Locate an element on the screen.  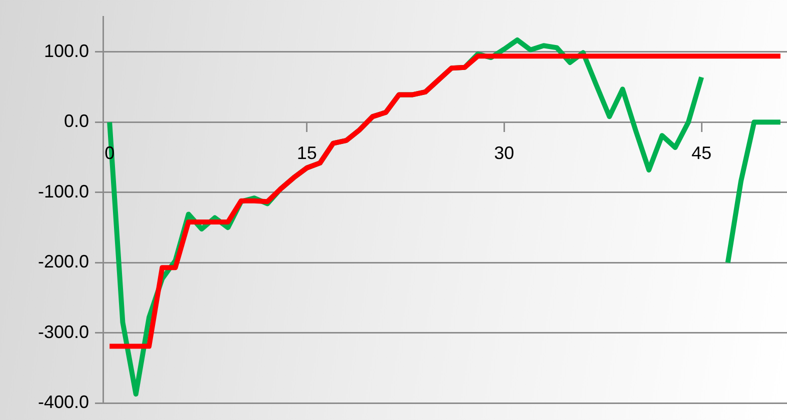
y-tick-label: 100.0 is located at coordinates (66, 50).